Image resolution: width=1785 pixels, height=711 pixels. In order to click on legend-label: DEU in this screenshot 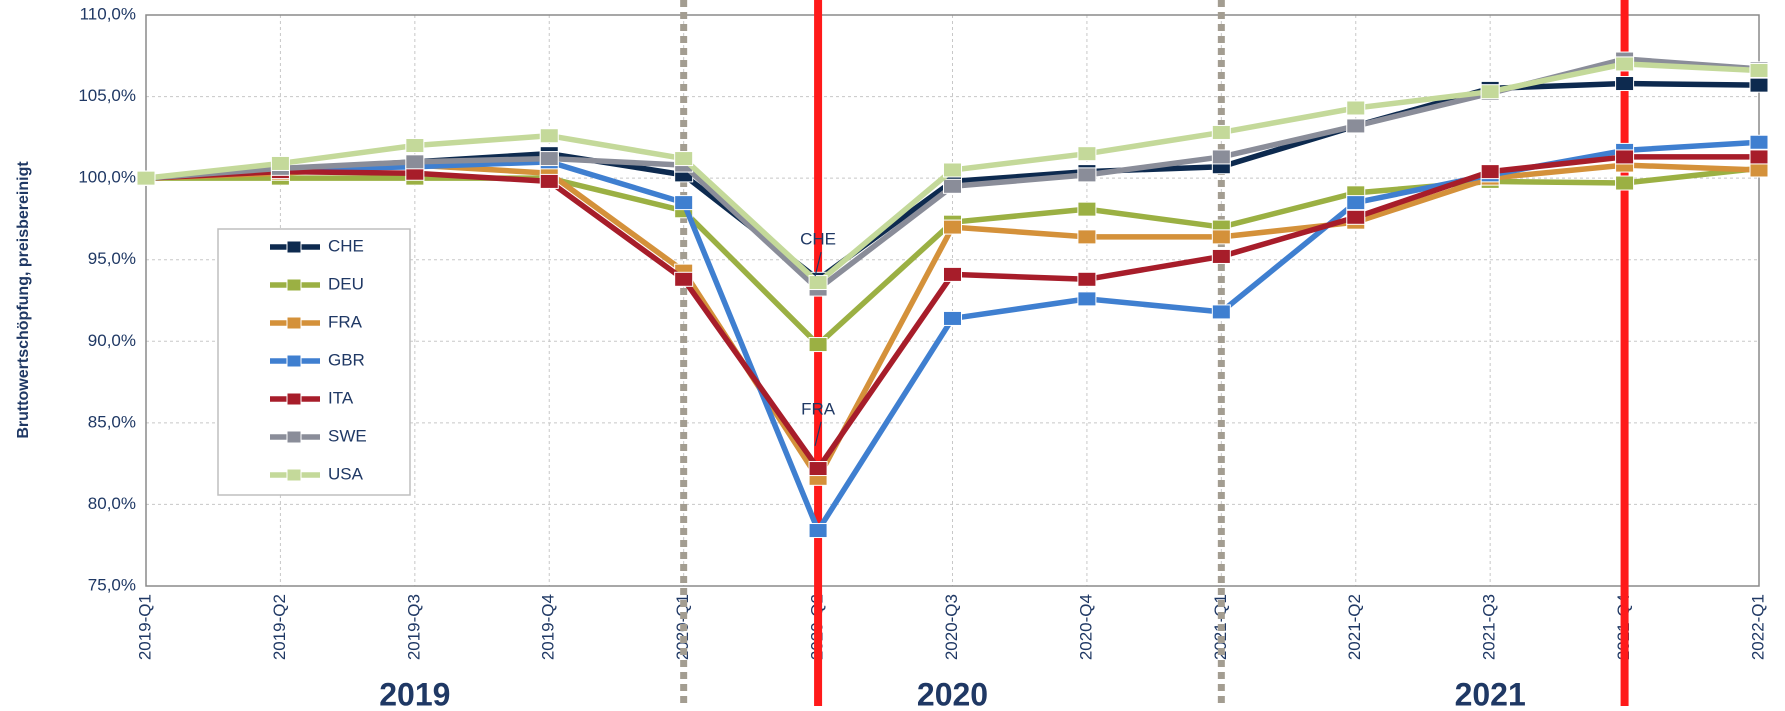, I will do `click(346, 283)`.